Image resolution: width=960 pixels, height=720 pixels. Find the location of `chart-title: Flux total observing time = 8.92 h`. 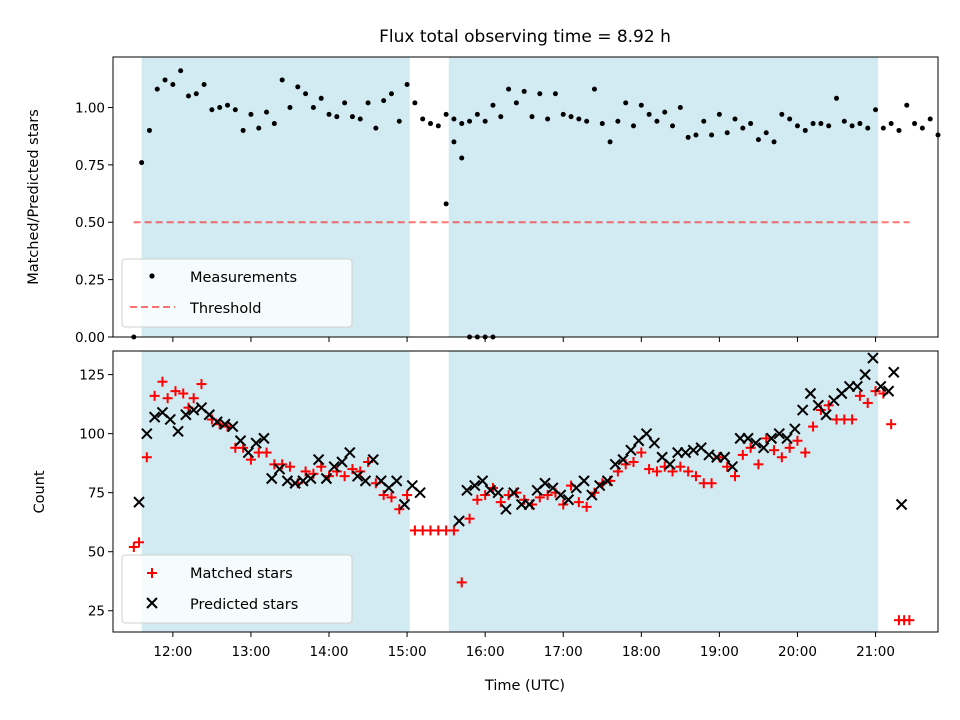

chart-title: Flux total observing time = 8.92 h is located at coordinates (525, 37).